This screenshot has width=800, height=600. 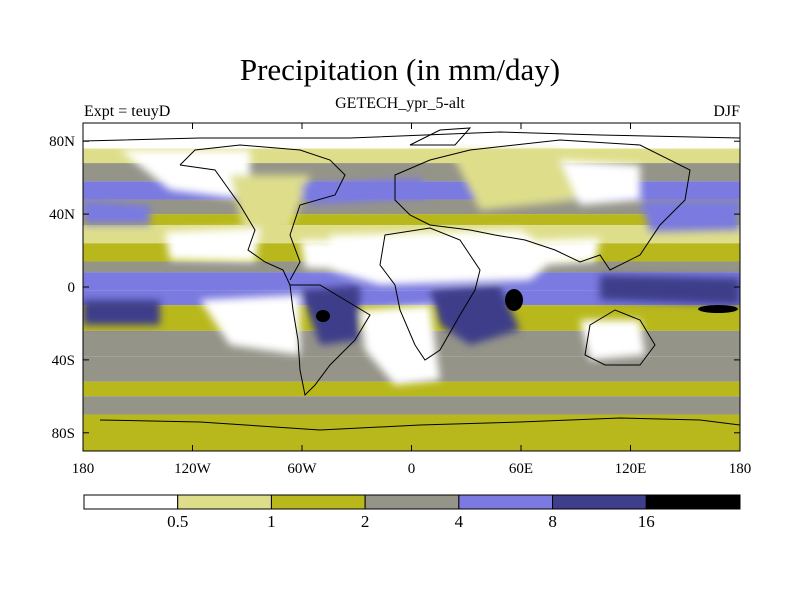 What do you see at coordinates (552, 521) in the screenshot?
I see `color-bar-label: 8` at bounding box center [552, 521].